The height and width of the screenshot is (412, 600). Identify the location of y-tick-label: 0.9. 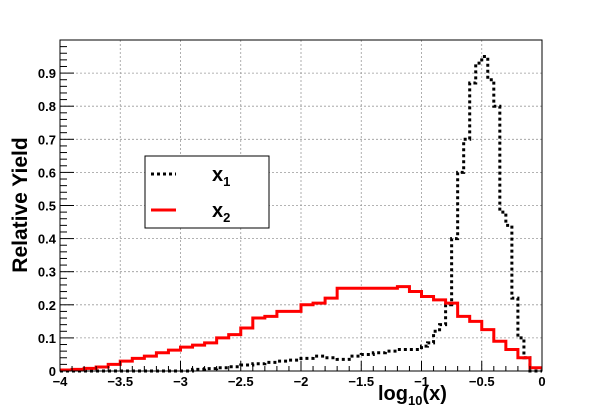
(47, 73).